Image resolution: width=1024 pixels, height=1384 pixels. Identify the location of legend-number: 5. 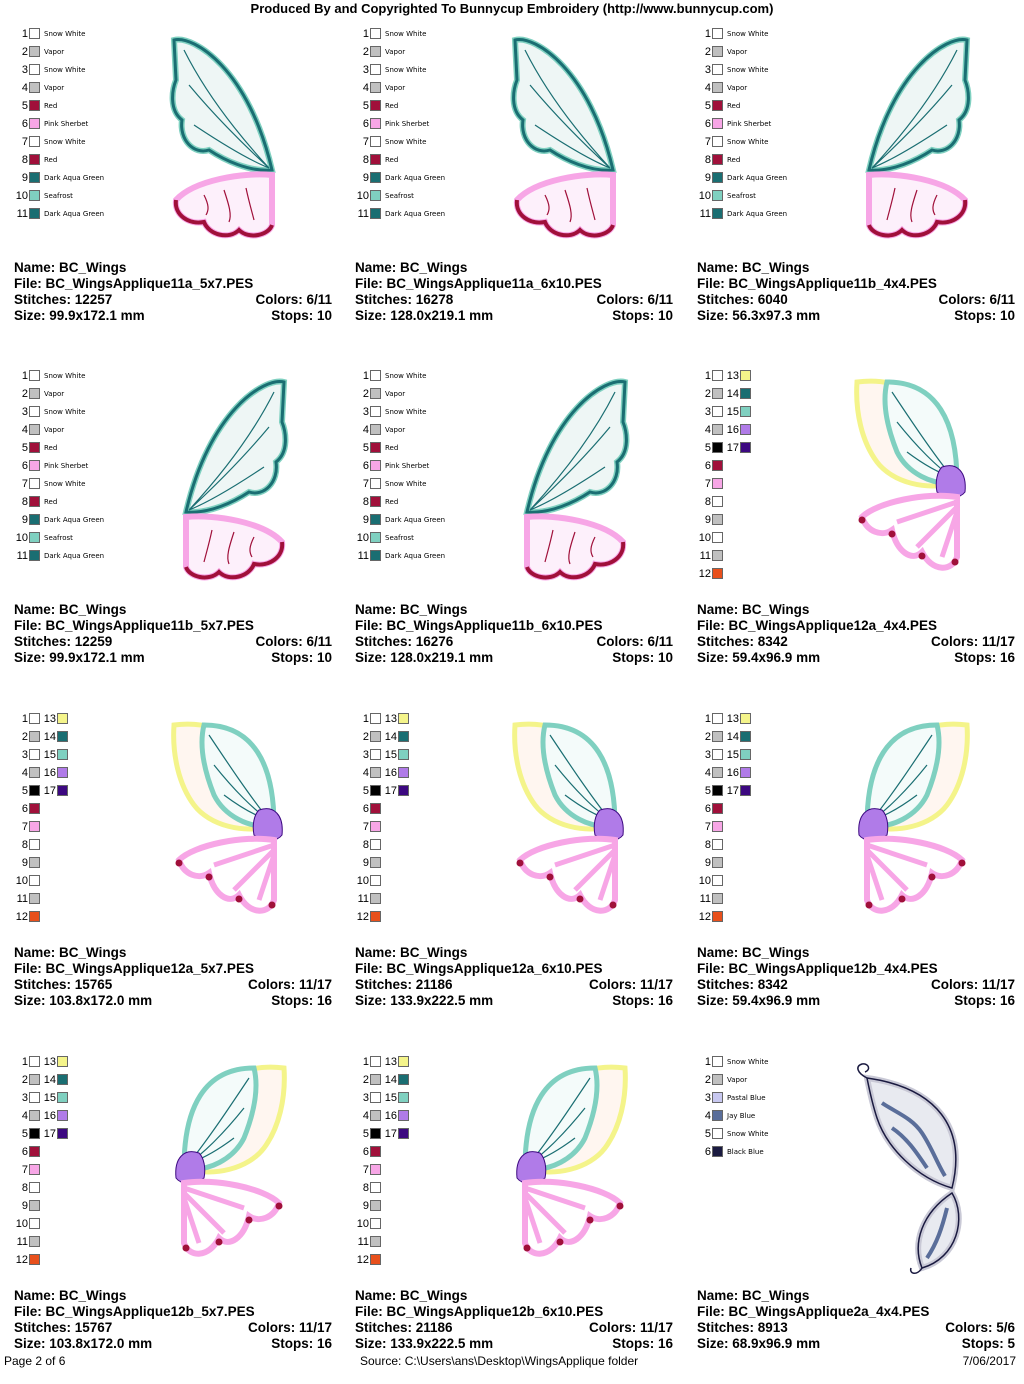
(707, 1134).